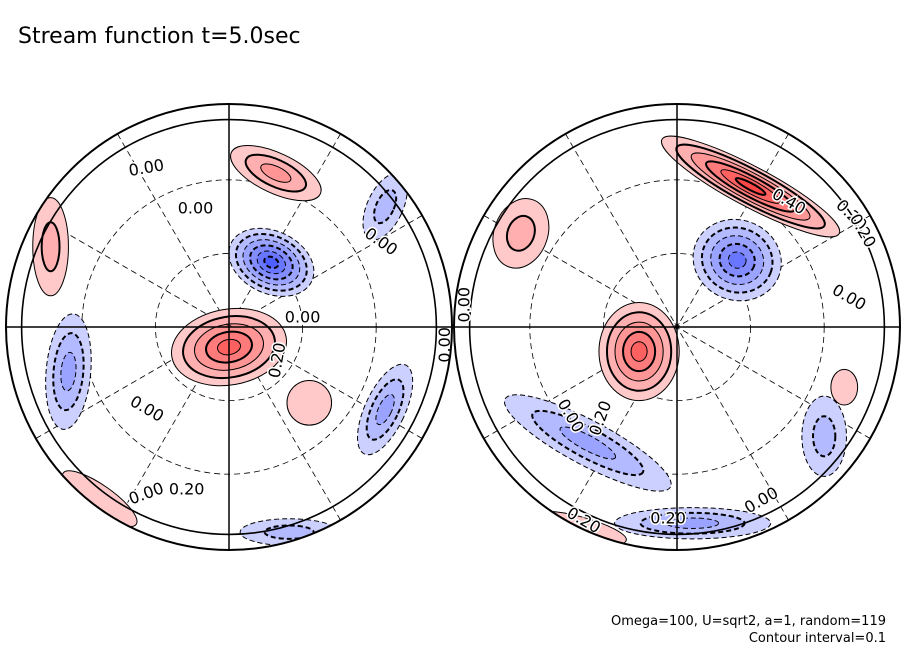 The width and height of the screenshot is (904, 654). I want to click on plot-title: Stream function t=5.0sec, so click(159, 36).